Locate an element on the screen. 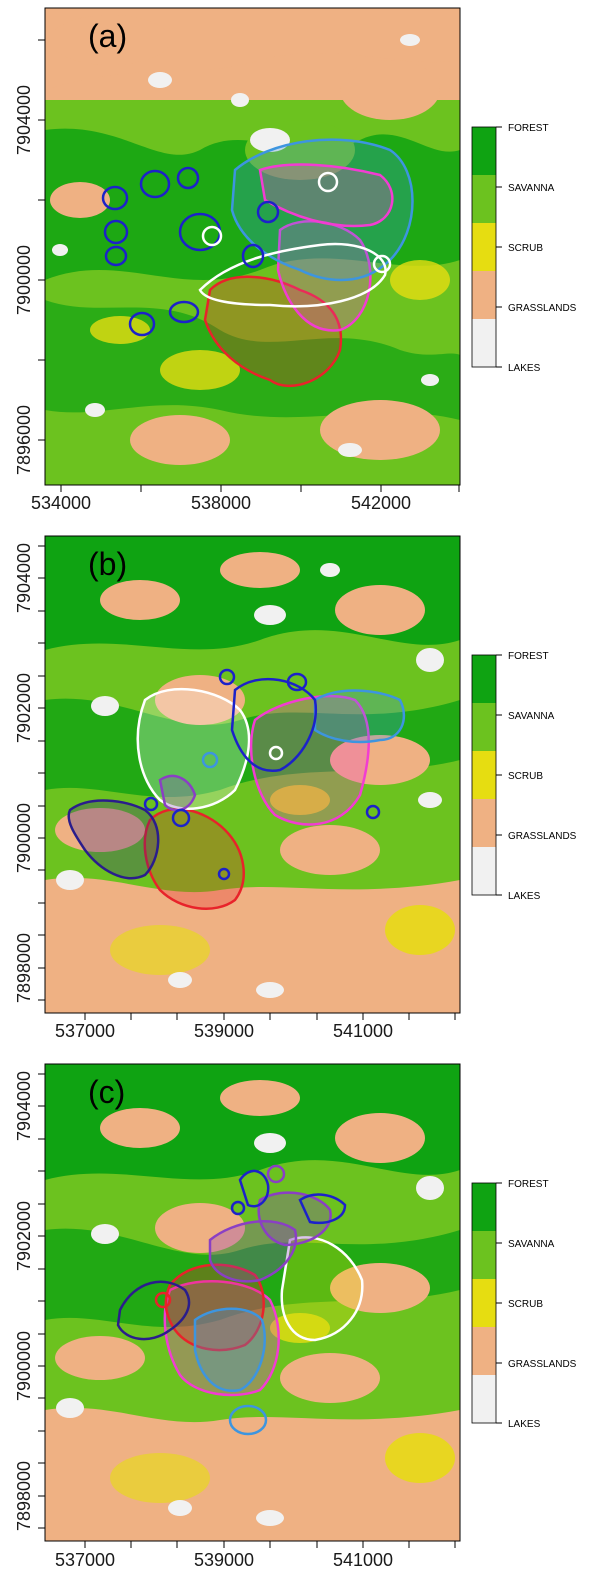  x-tick-label: 538000 is located at coordinates (221, 503).